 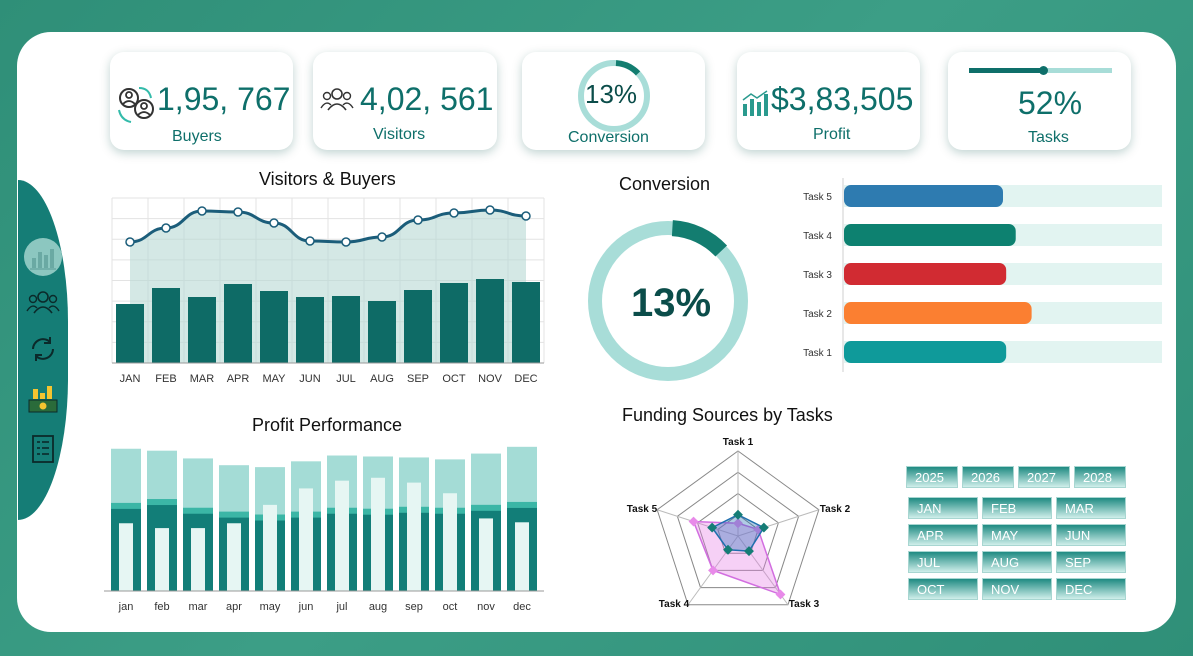 I want to click on x-tick-label: SEP, so click(x=418, y=379).